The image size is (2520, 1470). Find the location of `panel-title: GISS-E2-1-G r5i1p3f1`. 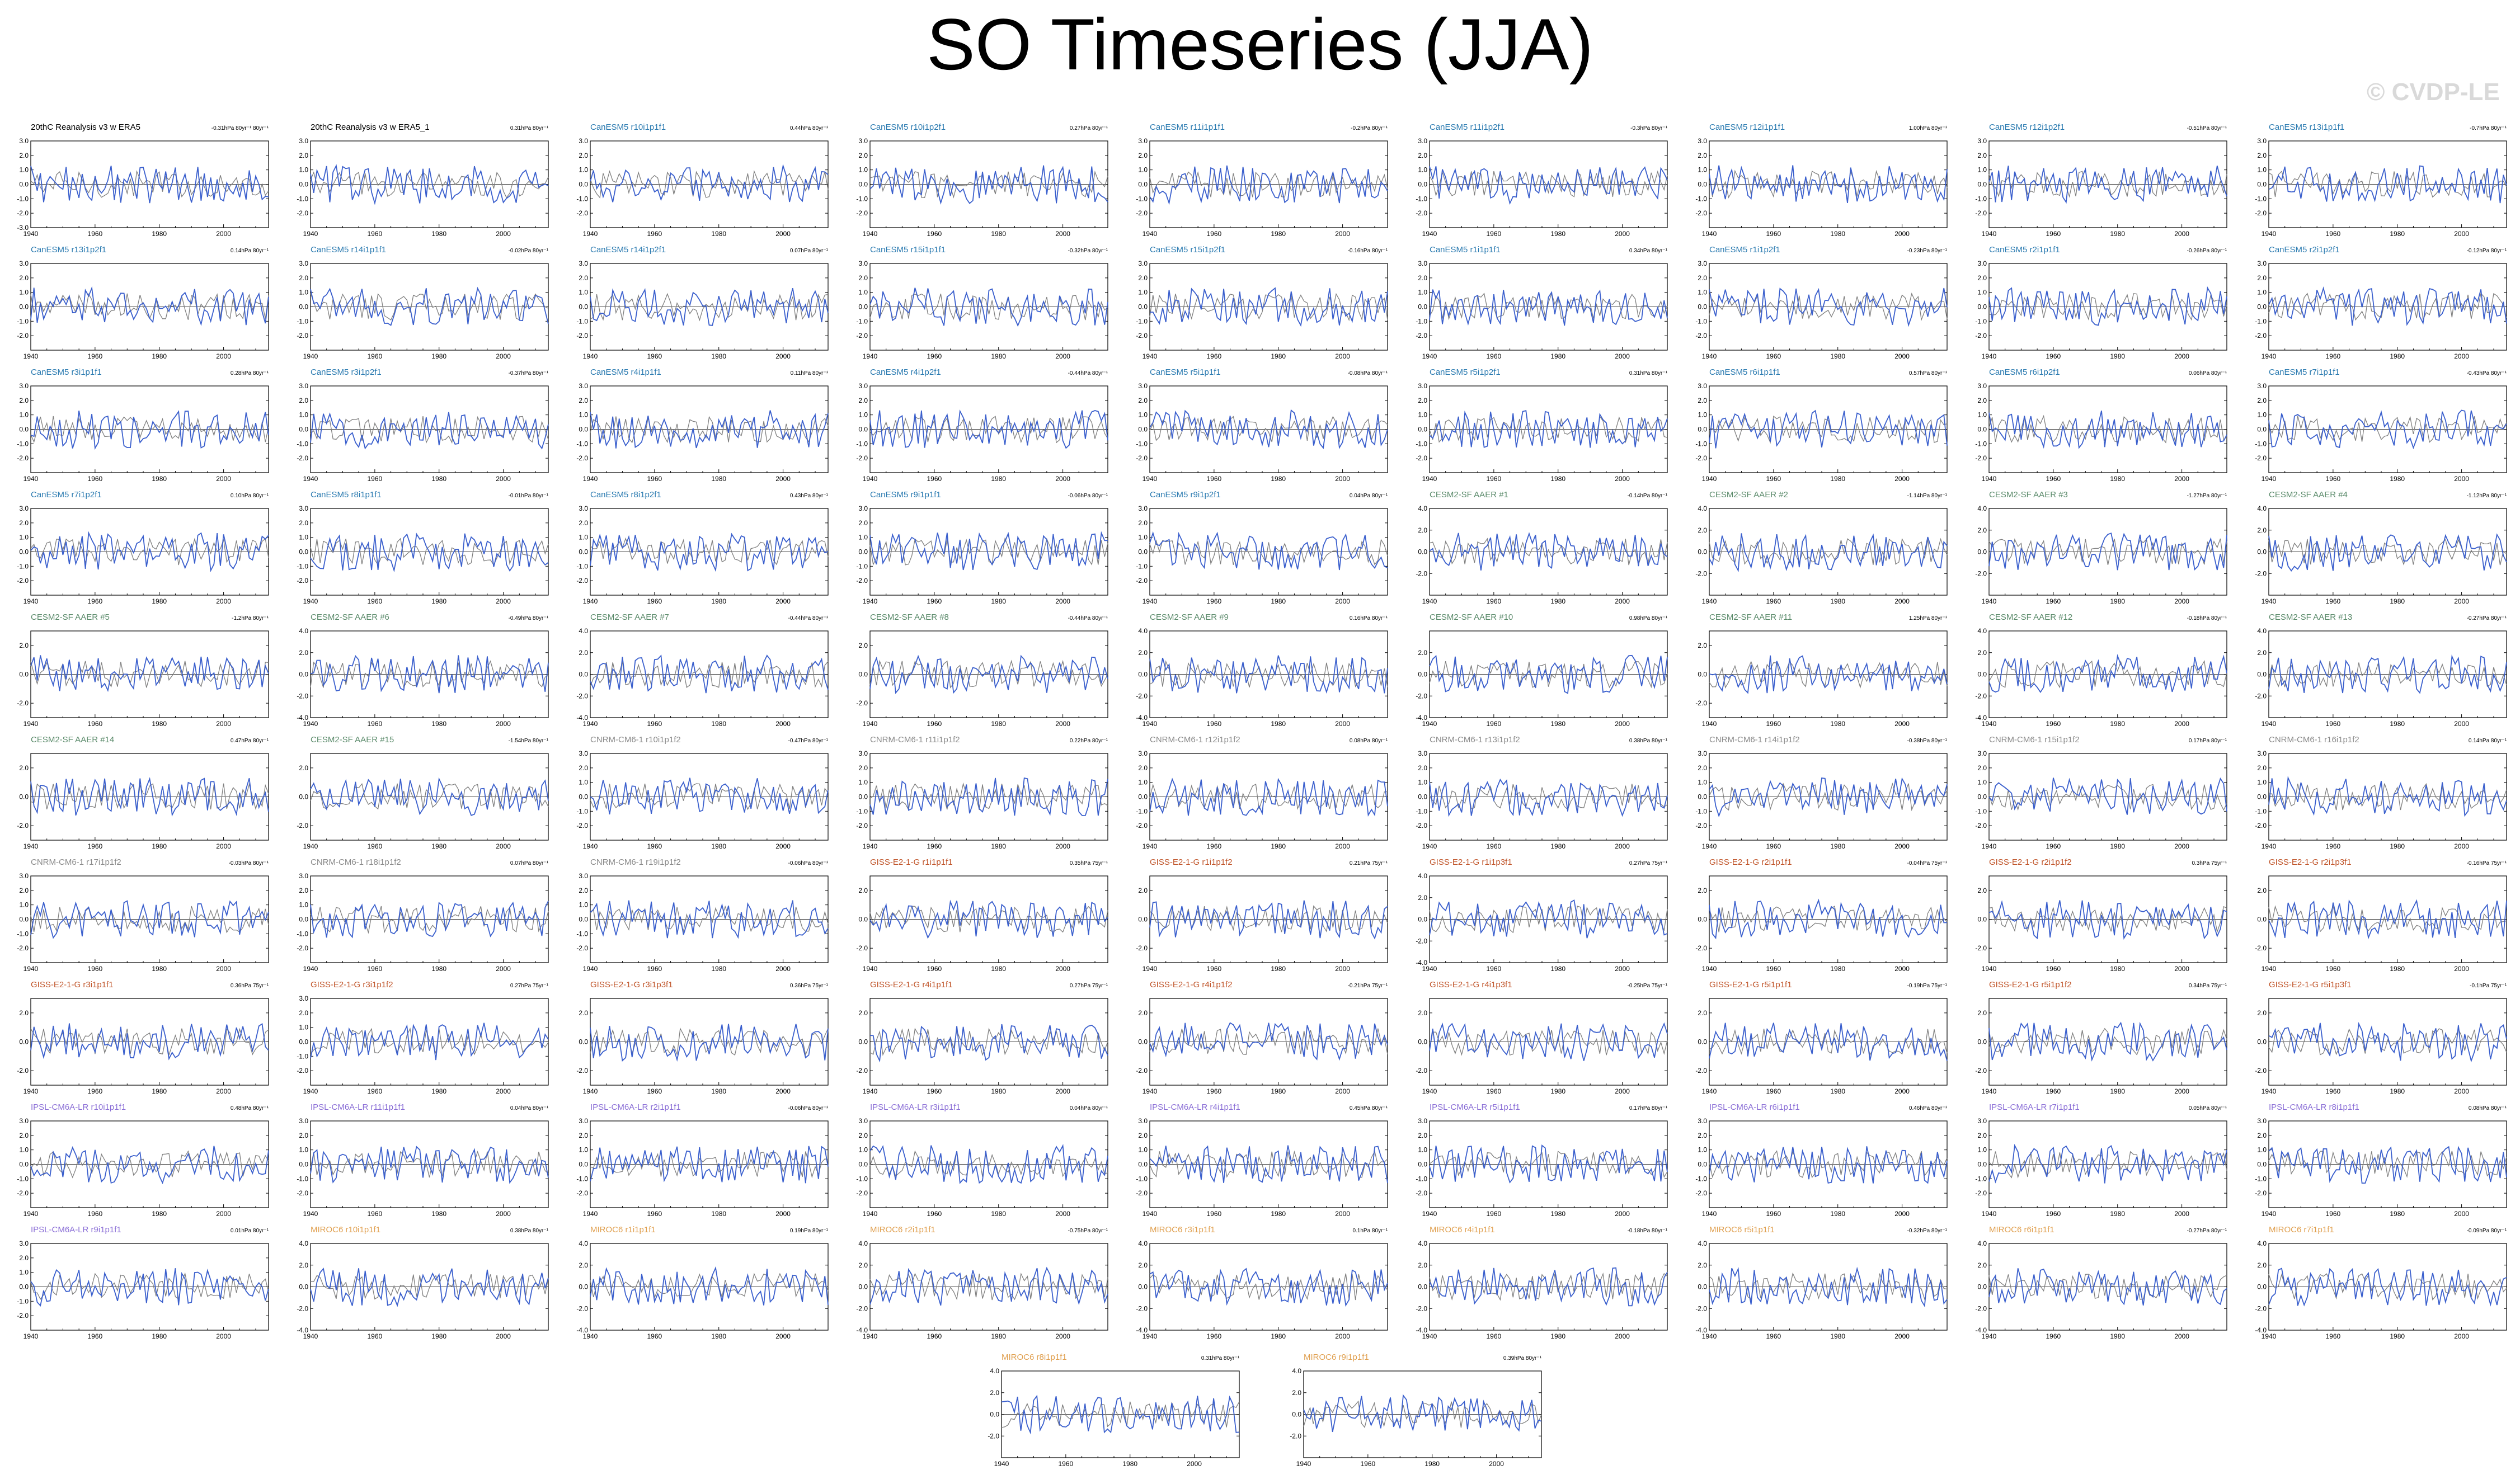

panel-title: GISS-E2-1-G r5i1p3f1 is located at coordinates (2310, 985).